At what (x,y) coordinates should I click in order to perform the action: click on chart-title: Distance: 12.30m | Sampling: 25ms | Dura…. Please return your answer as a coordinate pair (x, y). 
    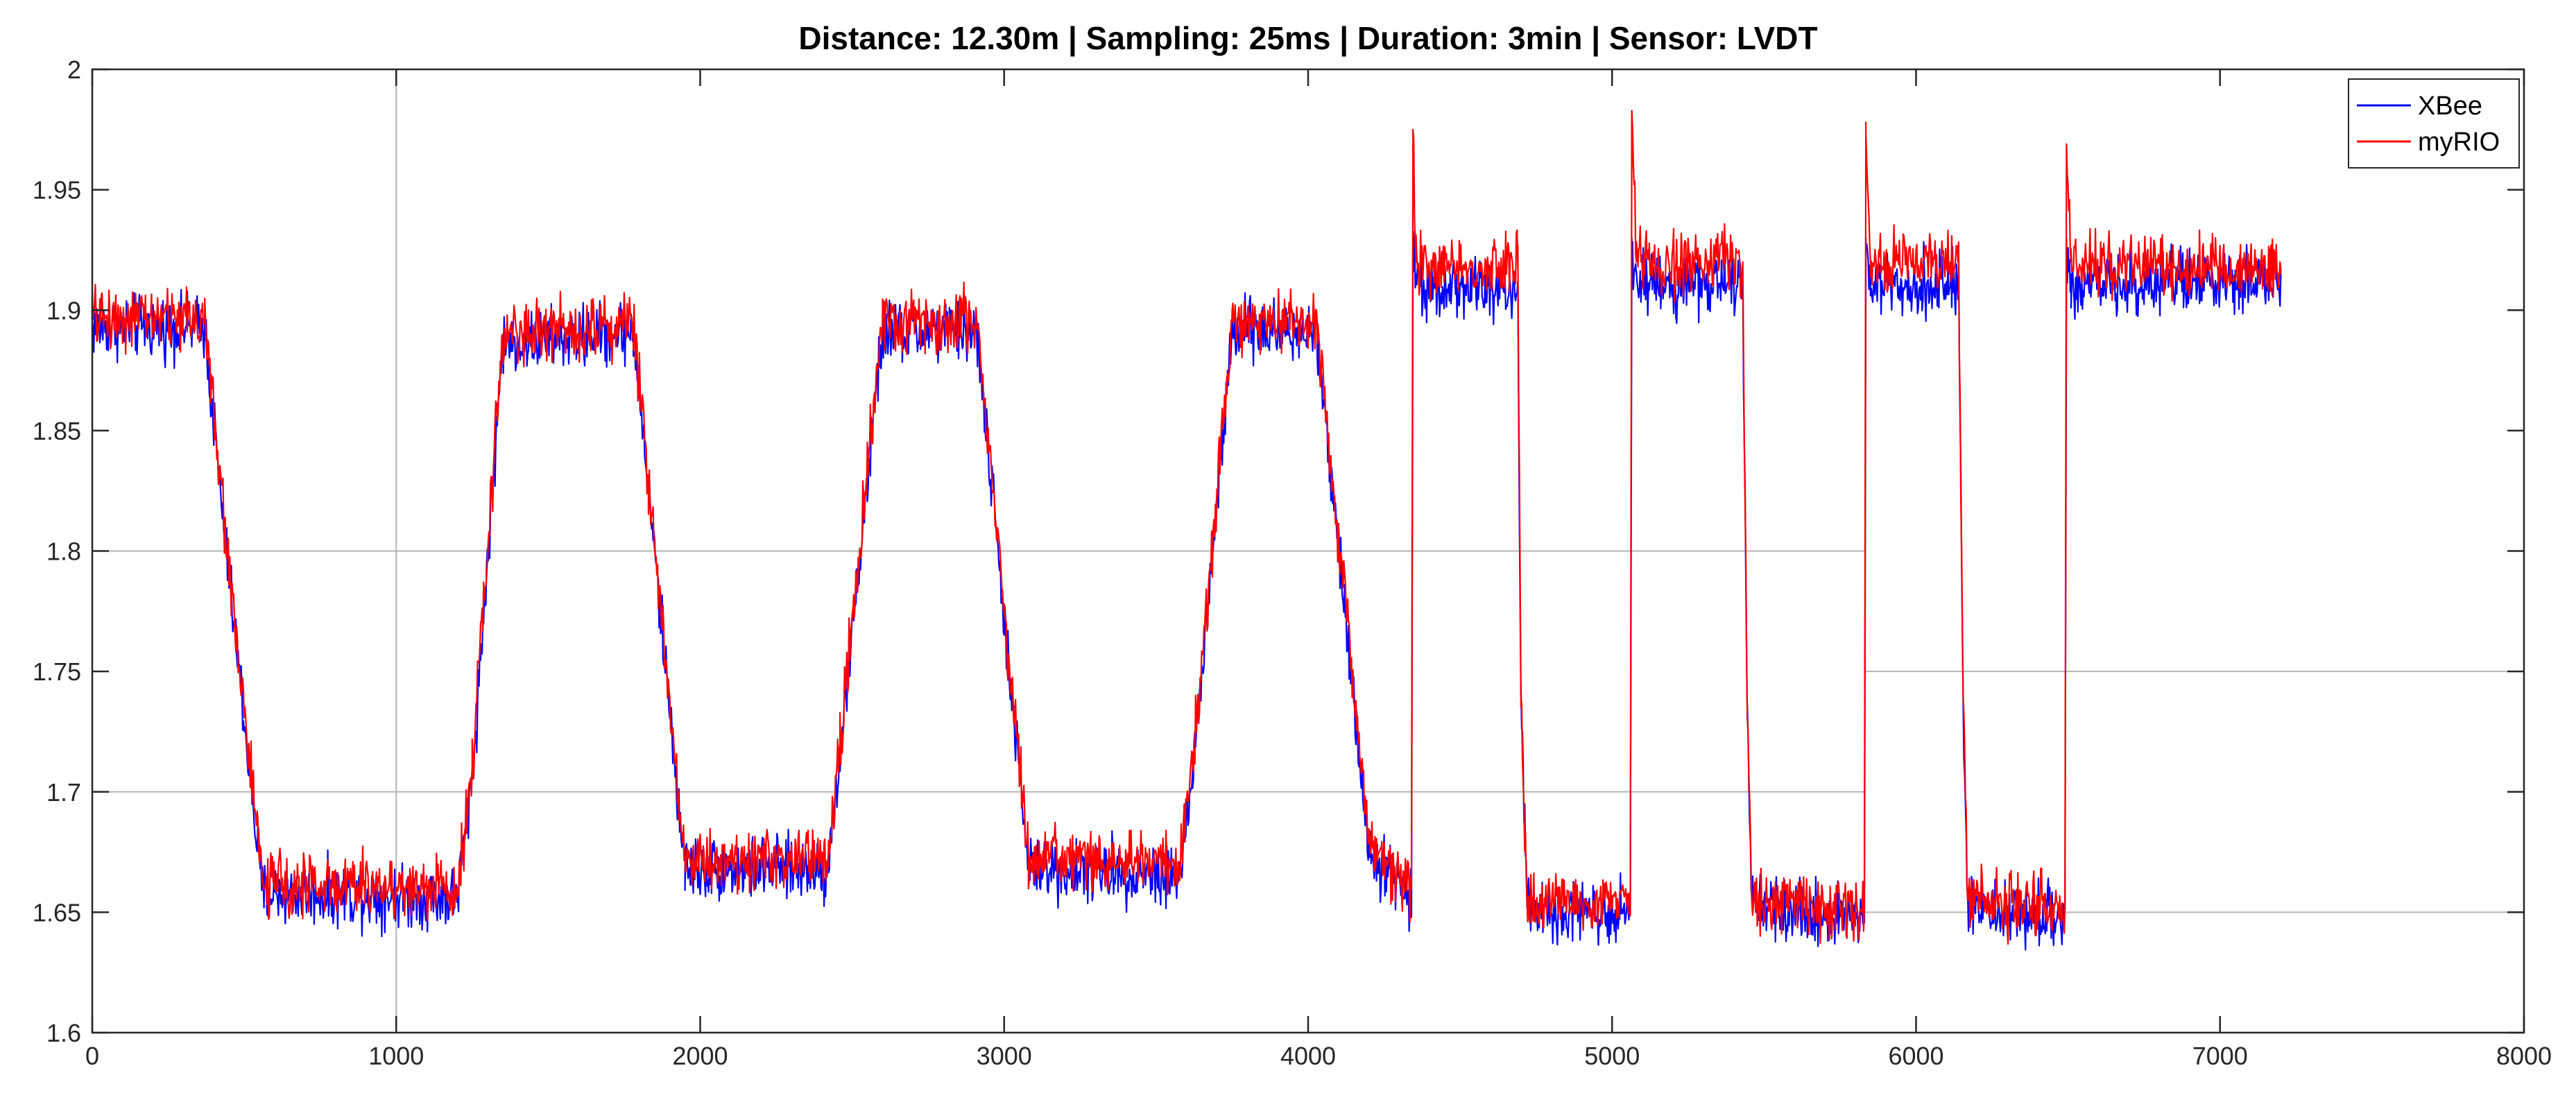
    Looking at the image, I should click on (1308, 38).